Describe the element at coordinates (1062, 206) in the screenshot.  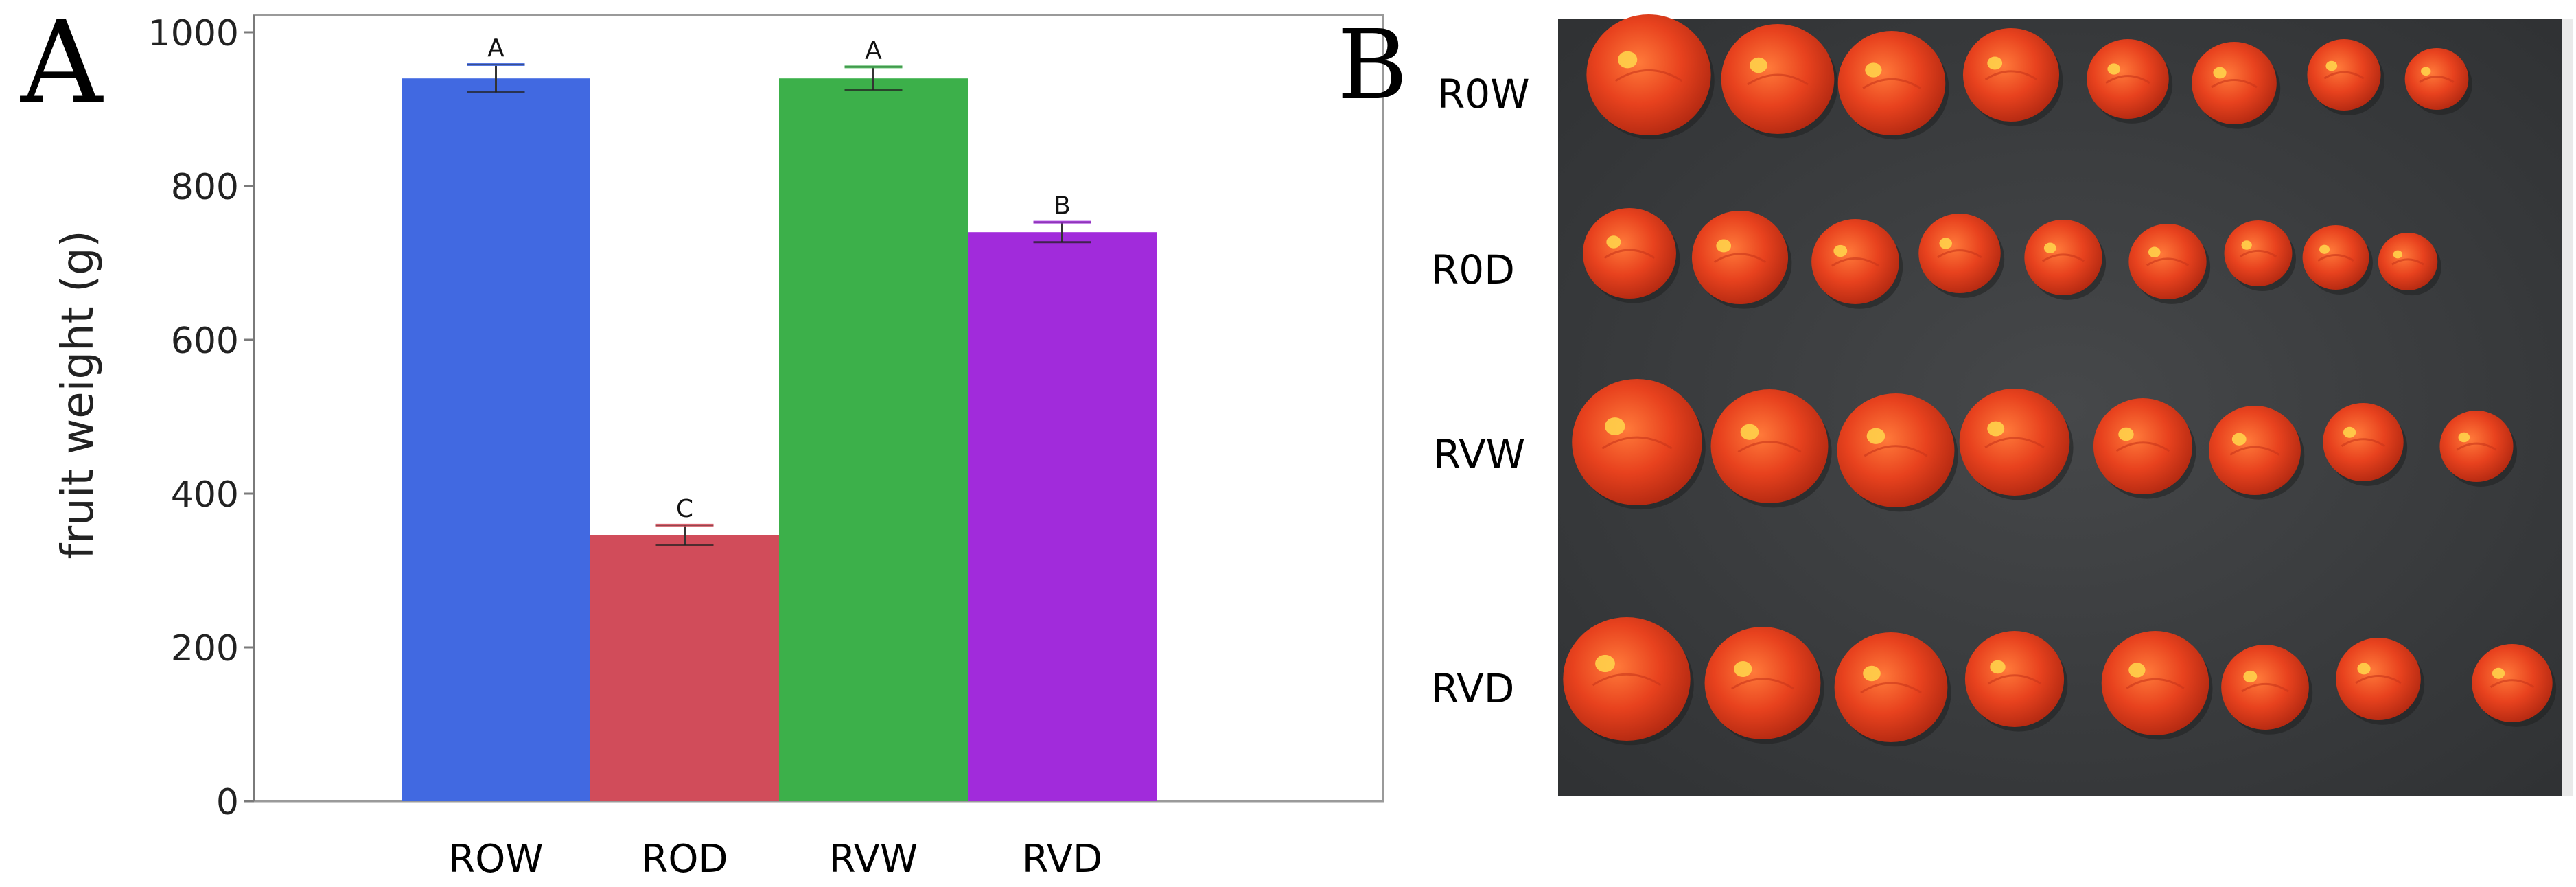
I see `significance-letter: B` at that location.